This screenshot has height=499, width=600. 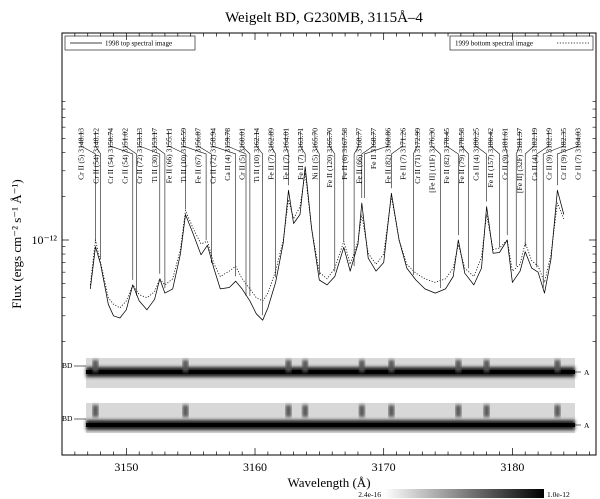 I want to click on line-id-label: Fe II (82) 3178.45, so click(x=446, y=156).